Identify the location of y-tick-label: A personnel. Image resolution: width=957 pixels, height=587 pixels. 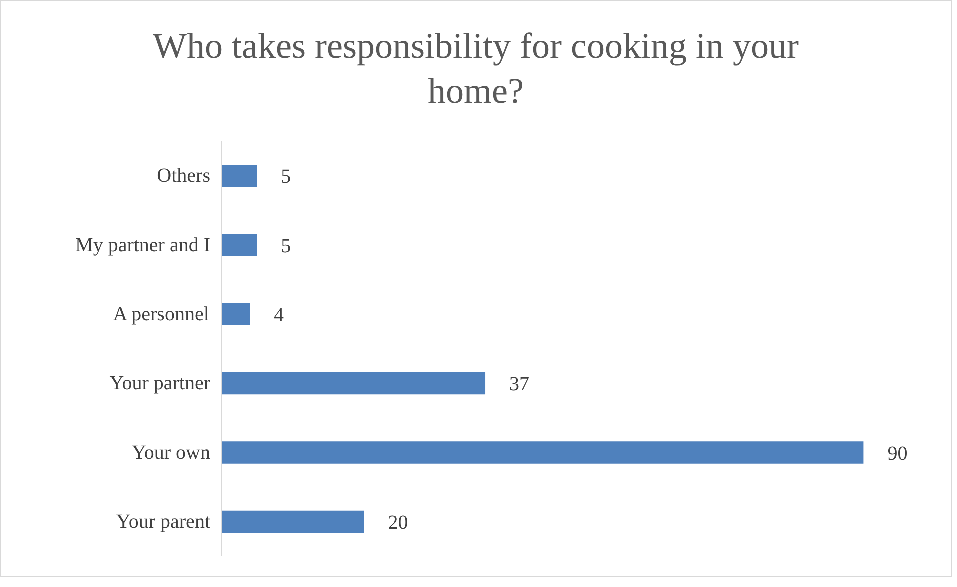
(161, 314).